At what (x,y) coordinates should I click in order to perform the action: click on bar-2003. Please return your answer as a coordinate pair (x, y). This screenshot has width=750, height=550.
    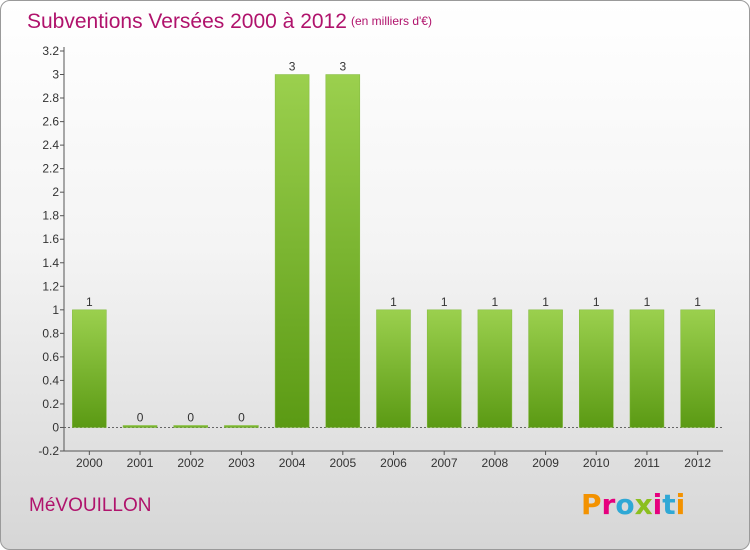
    Looking at the image, I should click on (241, 426).